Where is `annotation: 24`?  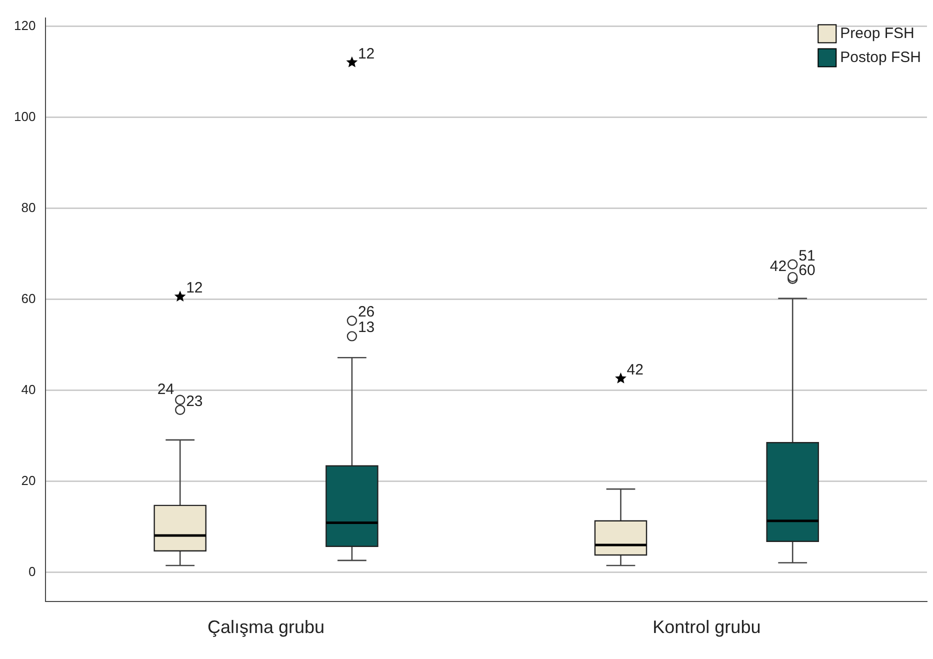
annotation: 24 is located at coordinates (165, 389).